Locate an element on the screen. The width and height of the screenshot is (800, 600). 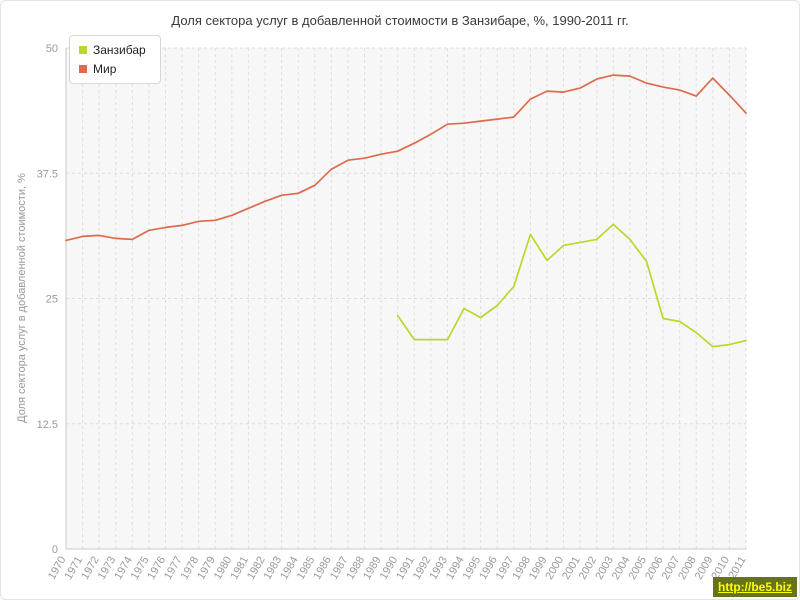
y-tick-label: 12.5 is located at coordinates (47, 425).